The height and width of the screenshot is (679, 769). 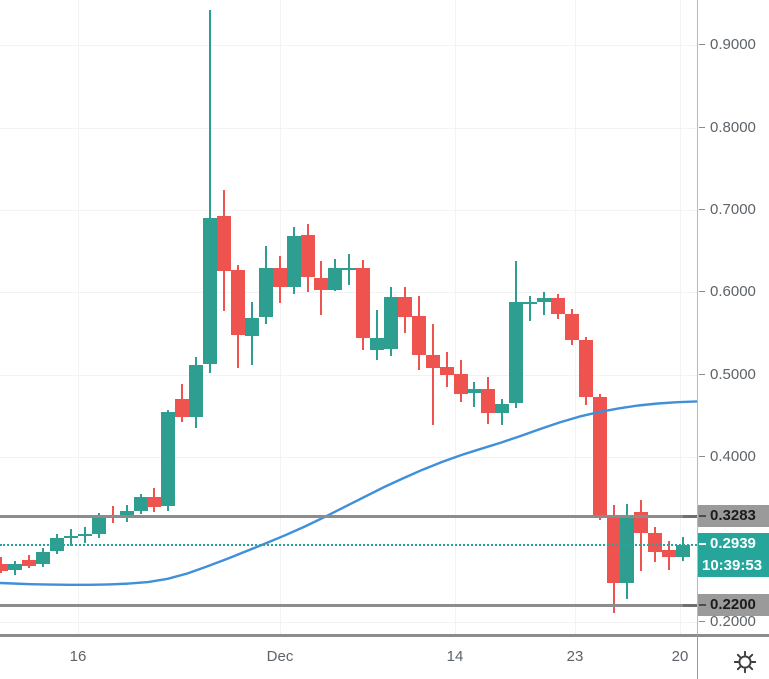 I want to click on price-level-line, so click(x=348, y=516).